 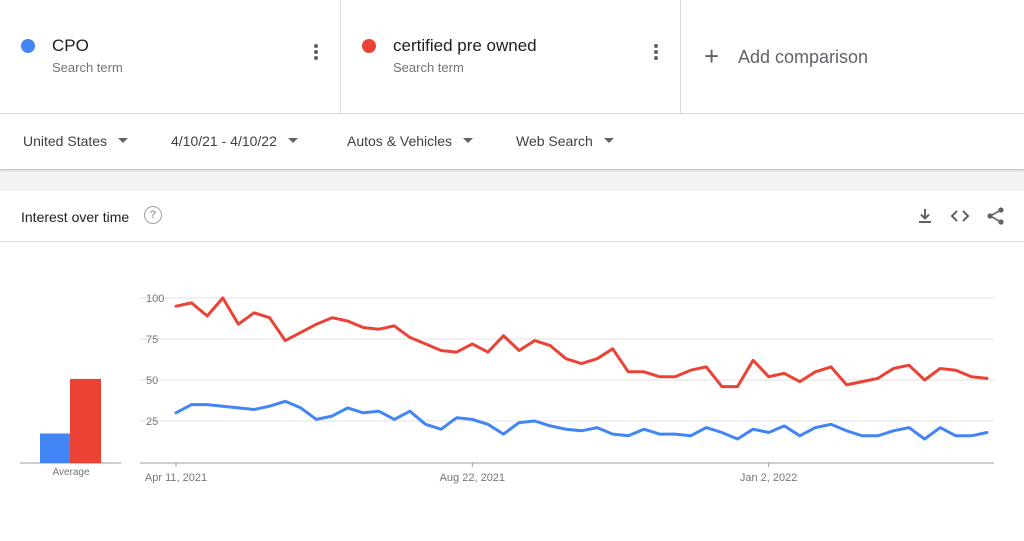 I want to click on download-icon, so click(x=925, y=216).